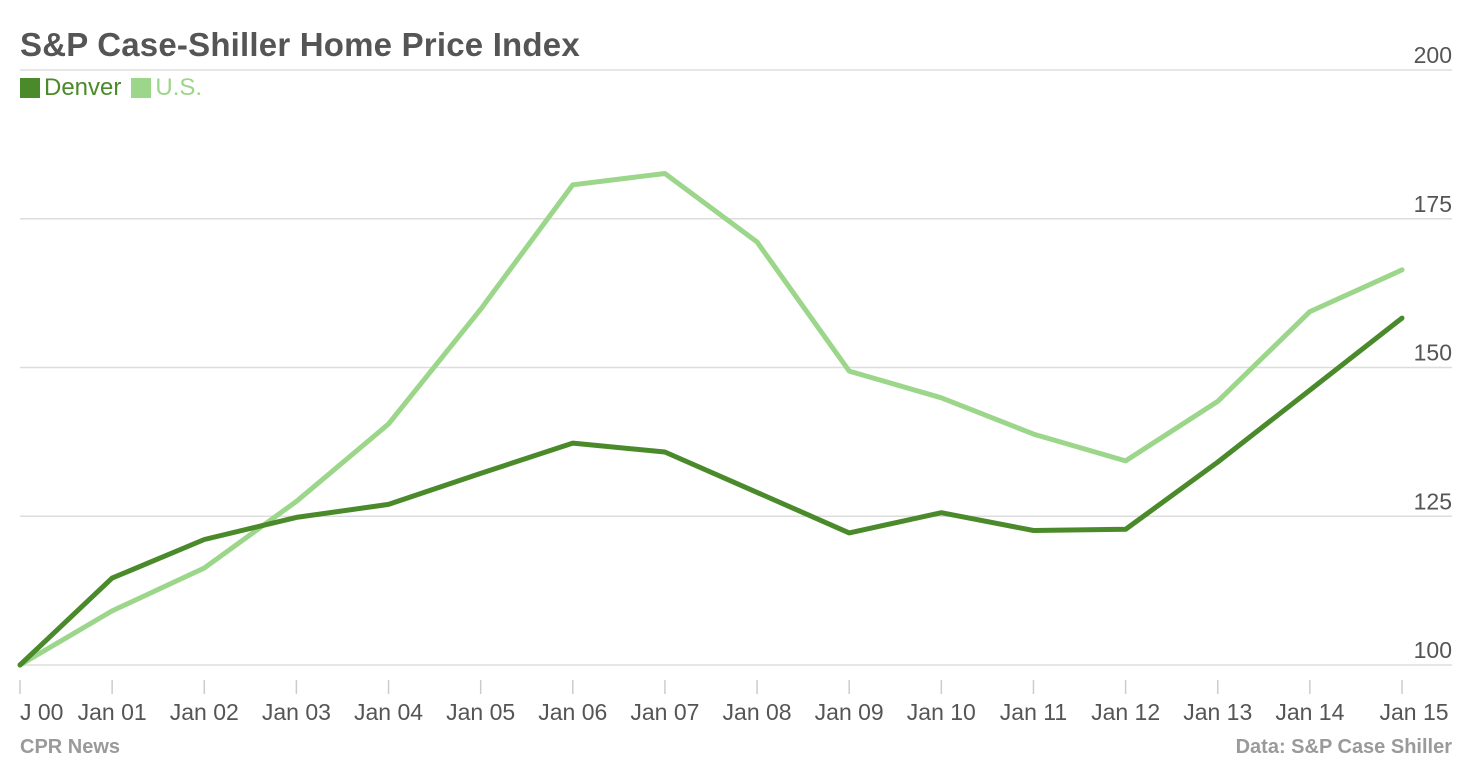  I want to click on footer-credit: CPR News, so click(70, 747).